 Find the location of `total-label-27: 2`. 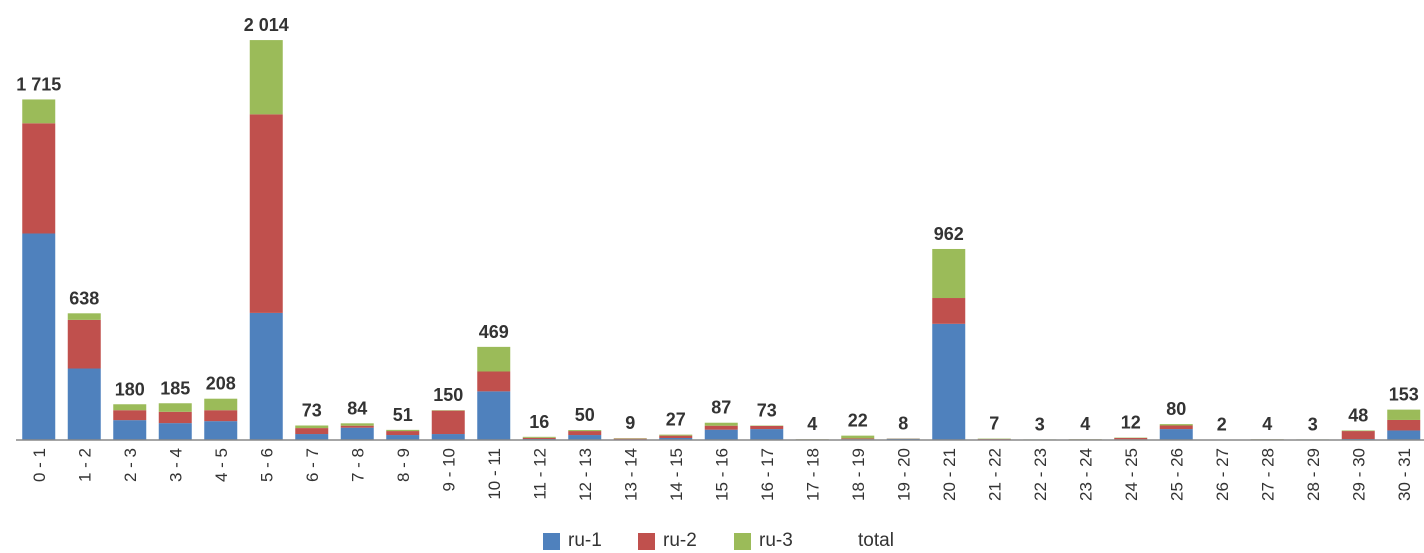

total-label-27: 2 is located at coordinates (1222, 425).